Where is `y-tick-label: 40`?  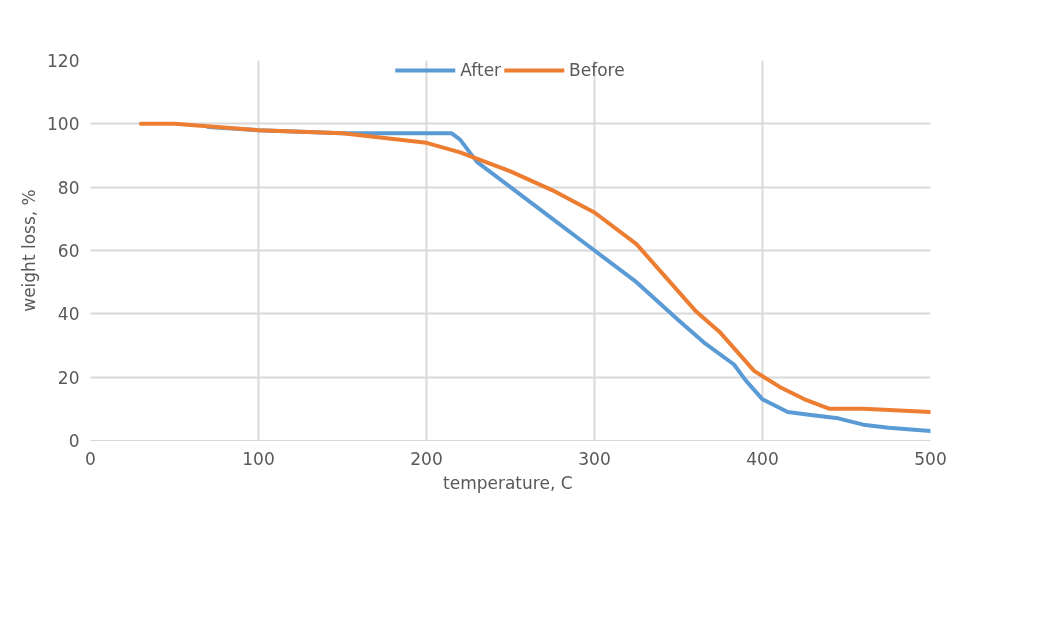
y-tick-label: 40 is located at coordinates (68, 314).